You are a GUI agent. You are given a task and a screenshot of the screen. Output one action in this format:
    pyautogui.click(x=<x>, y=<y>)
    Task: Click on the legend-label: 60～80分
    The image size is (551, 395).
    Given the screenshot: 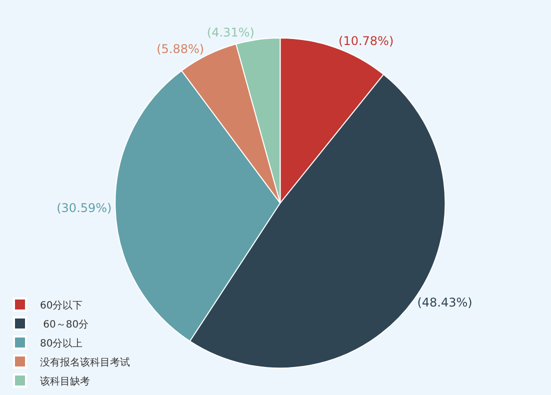 What is the action you would take?
    pyautogui.click(x=64, y=324)
    